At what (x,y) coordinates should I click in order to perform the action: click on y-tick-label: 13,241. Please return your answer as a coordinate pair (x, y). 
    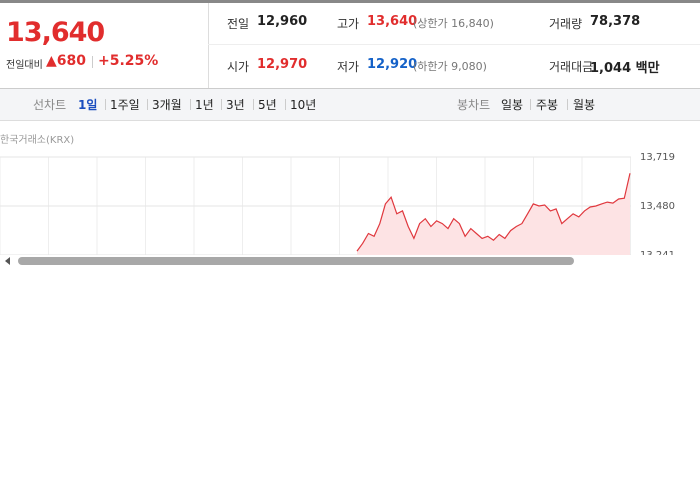
    Looking at the image, I should click on (657, 255).